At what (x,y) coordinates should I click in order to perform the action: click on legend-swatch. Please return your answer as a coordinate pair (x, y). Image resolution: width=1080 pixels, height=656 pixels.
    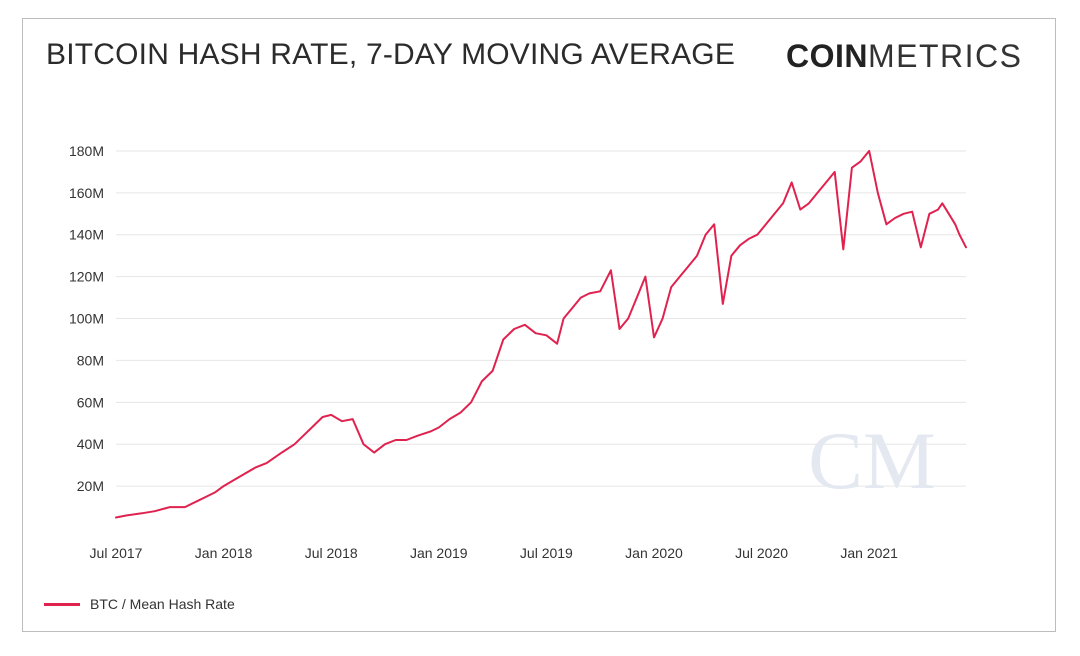
    Looking at the image, I should click on (62, 604).